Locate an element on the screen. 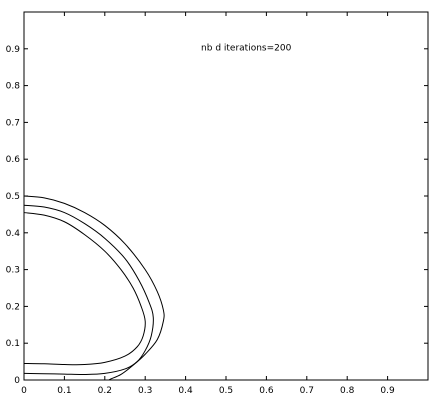 The height and width of the screenshot is (398, 432). y-tick-label: 0.6 is located at coordinates (13, 160).